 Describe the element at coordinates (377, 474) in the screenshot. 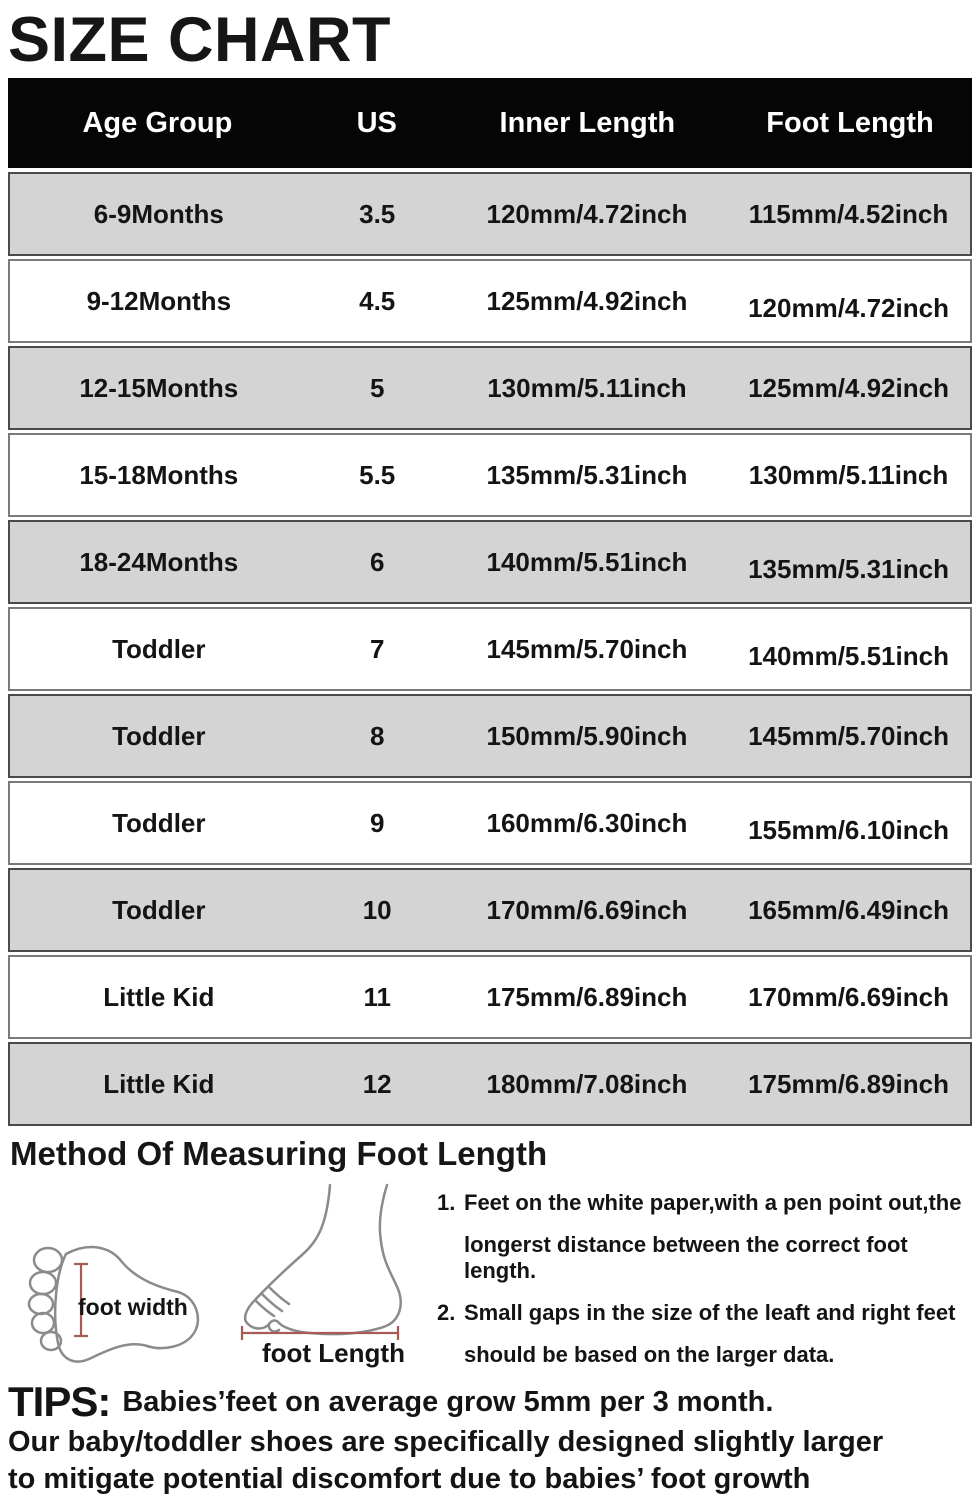

I see `cell-us-size: 5.5` at that location.